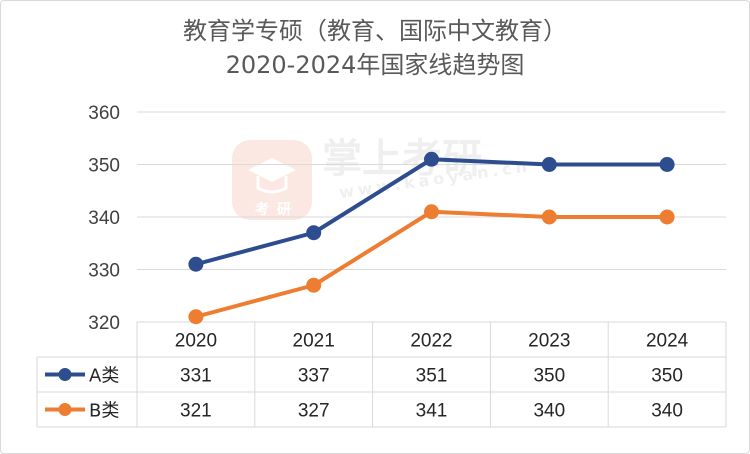 Image resolution: width=750 pixels, height=454 pixels. Describe the element at coordinates (104, 323) in the screenshot. I see `y-tick-label: 320` at that location.